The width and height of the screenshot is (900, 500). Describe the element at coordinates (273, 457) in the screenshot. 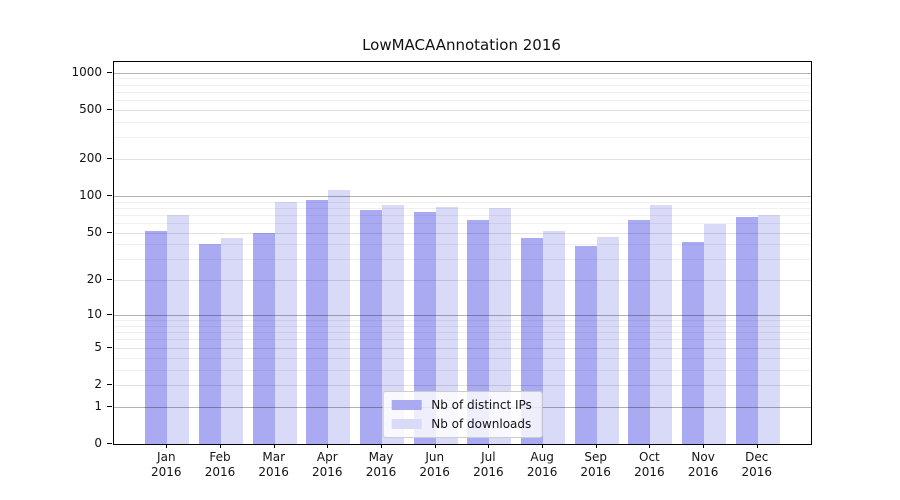

I see `x-tick-month-mar: Mar` at that location.